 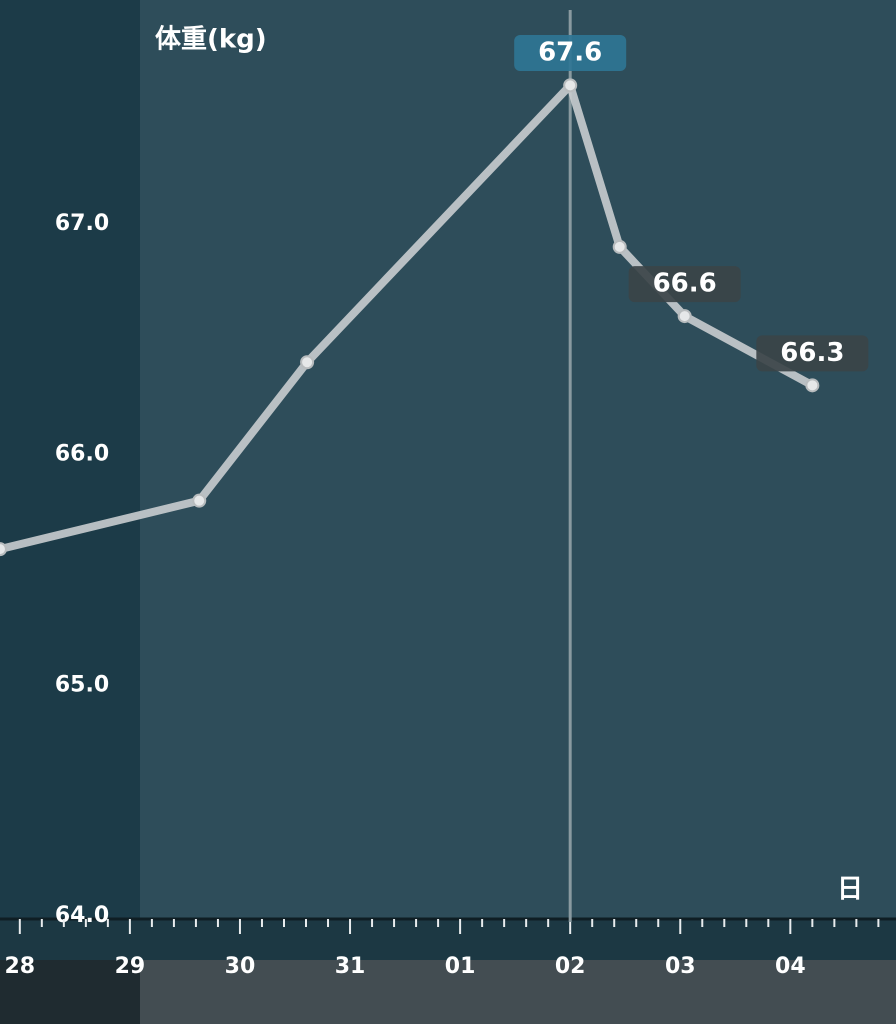 I want to click on x-tick-label: 31, so click(x=350, y=966).